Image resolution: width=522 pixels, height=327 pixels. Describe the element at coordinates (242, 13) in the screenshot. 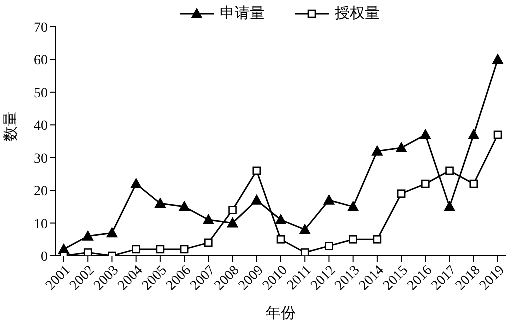

I see `legend-label: 申请量` at that location.